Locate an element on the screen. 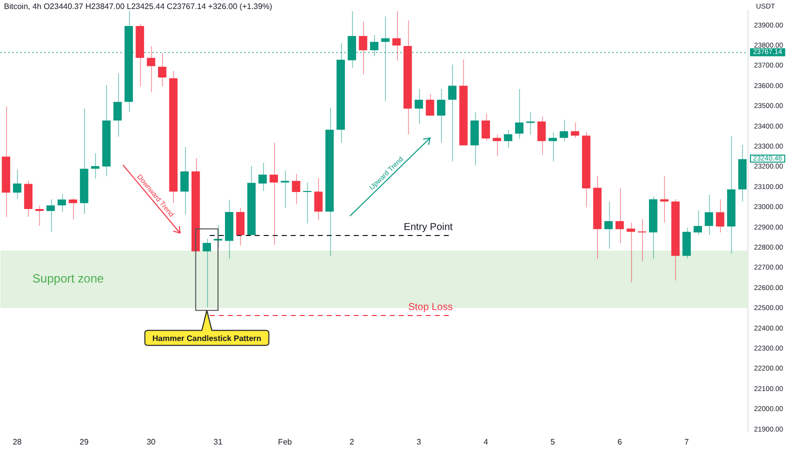 The height and width of the screenshot is (457, 800). x-tick-label: 4 is located at coordinates (486, 441).